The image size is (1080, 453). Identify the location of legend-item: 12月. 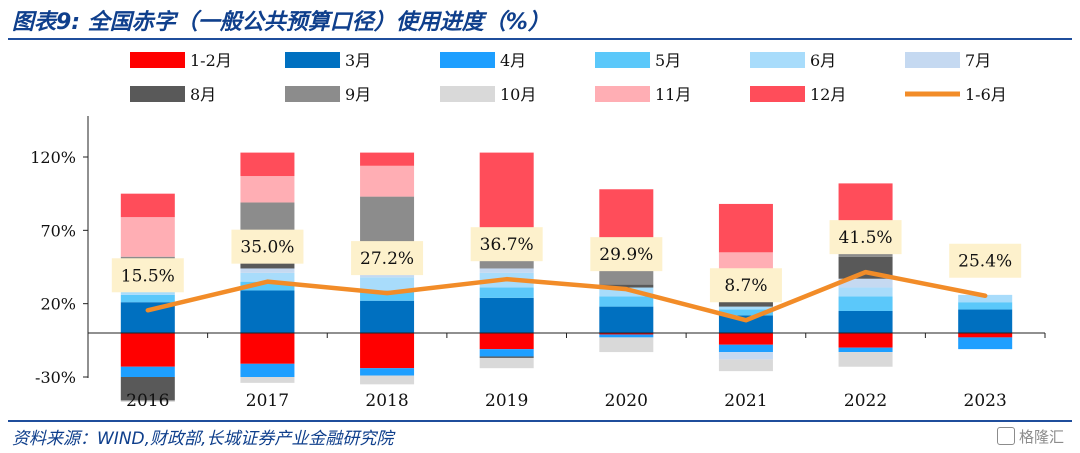
(798, 94).